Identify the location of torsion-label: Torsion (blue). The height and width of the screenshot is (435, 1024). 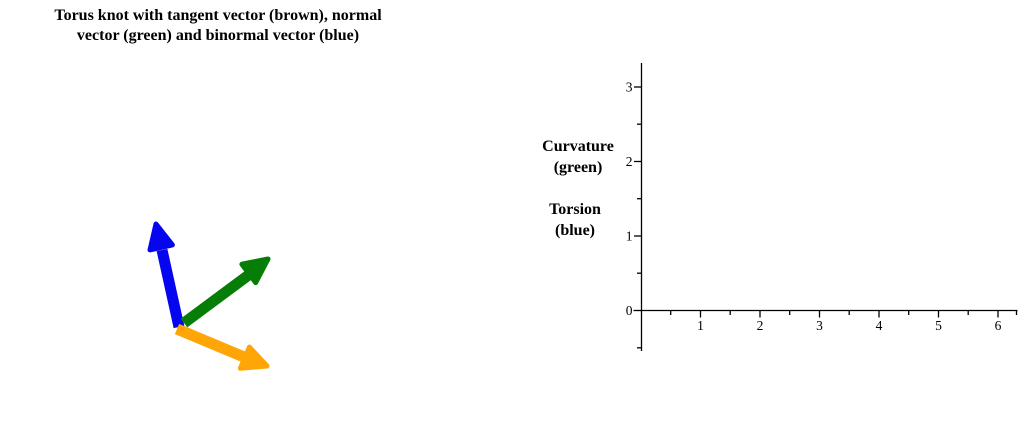
(575, 220).